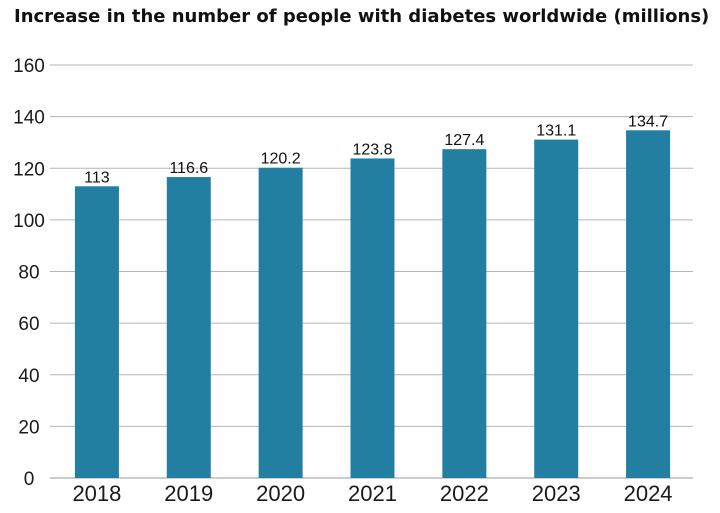  What do you see at coordinates (556, 308) in the screenshot?
I see `bar-2023` at bounding box center [556, 308].